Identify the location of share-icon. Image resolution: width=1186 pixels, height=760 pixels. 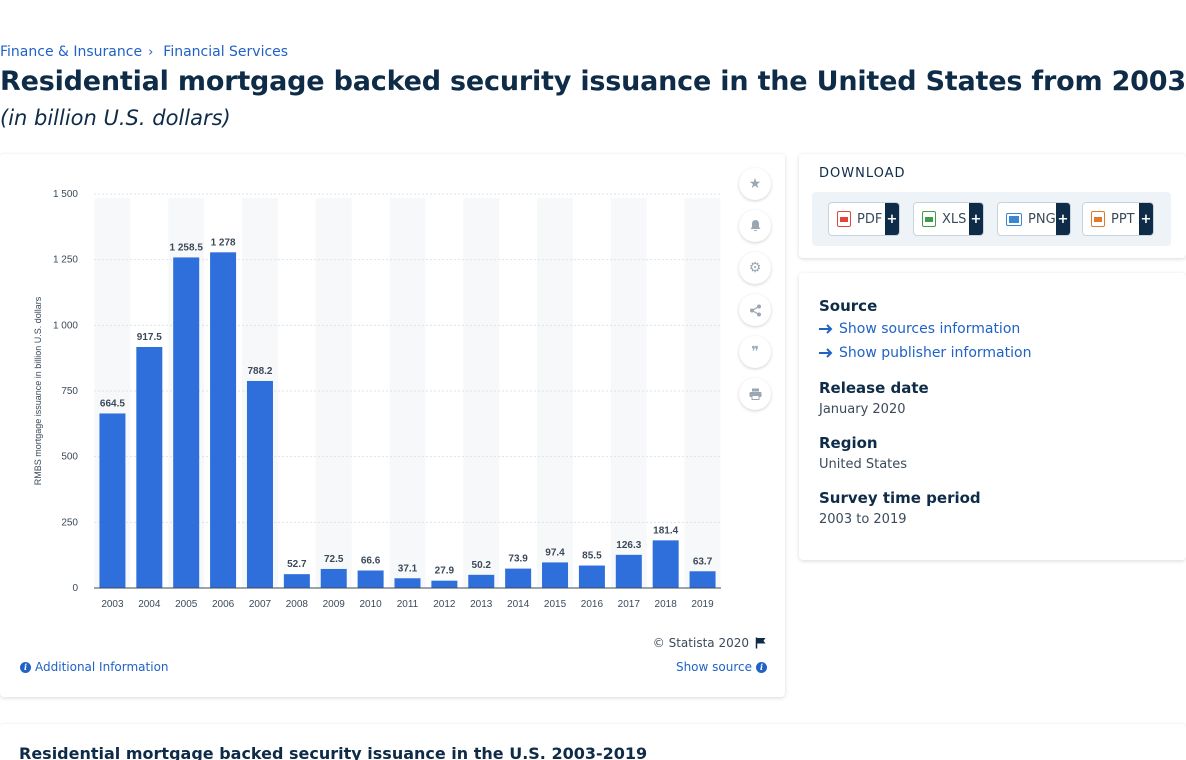
(755, 310).